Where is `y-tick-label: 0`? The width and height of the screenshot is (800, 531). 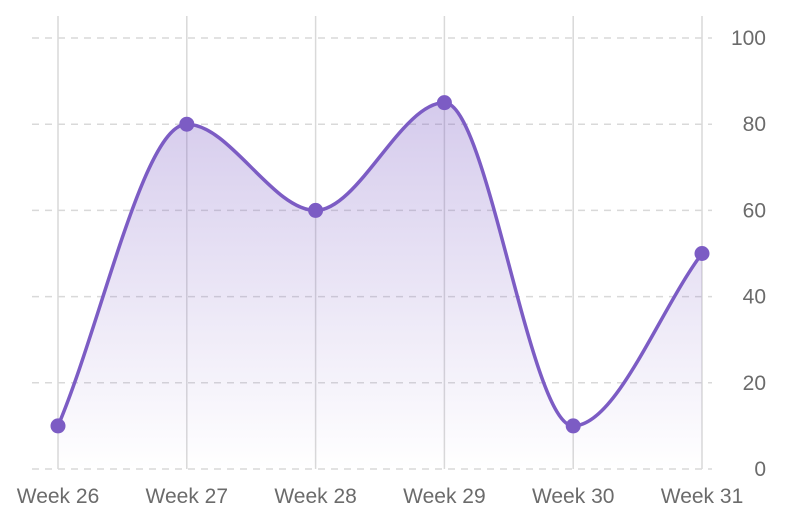
y-tick-label: 0 is located at coordinates (760, 469).